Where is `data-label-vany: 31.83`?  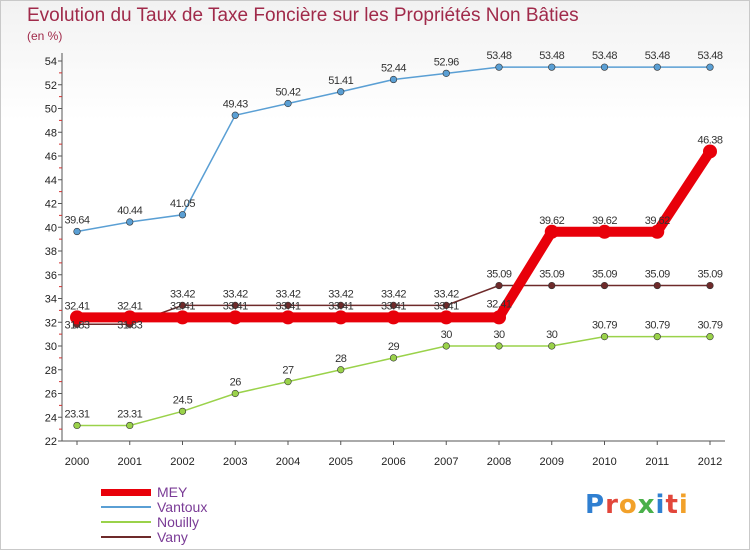
data-label-vany: 31.83 is located at coordinates (76, 325).